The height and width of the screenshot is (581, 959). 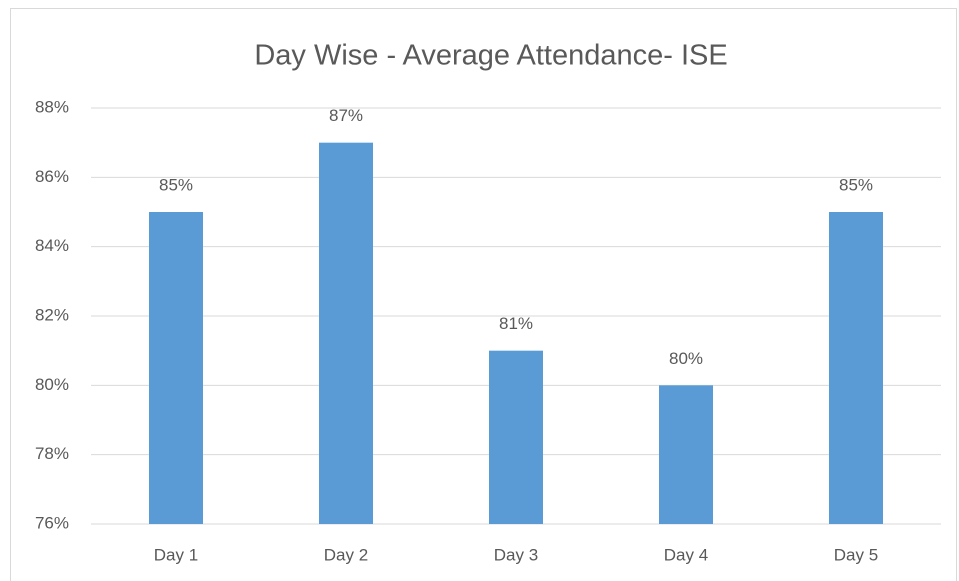 I want to click on y-tick-label: 78%, so click(x=52, y=453).